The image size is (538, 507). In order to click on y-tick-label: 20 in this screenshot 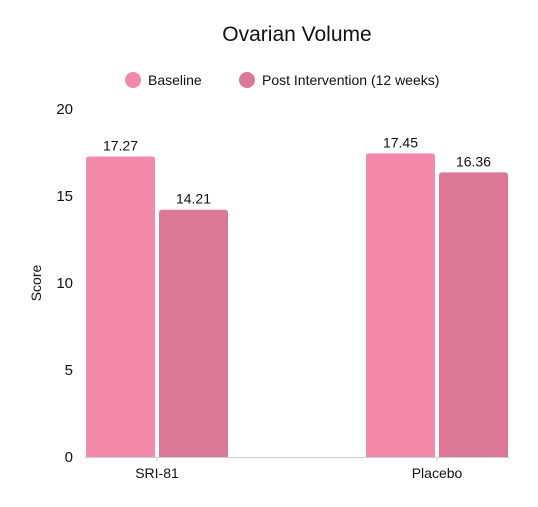, I will do `click(64, 109)`.